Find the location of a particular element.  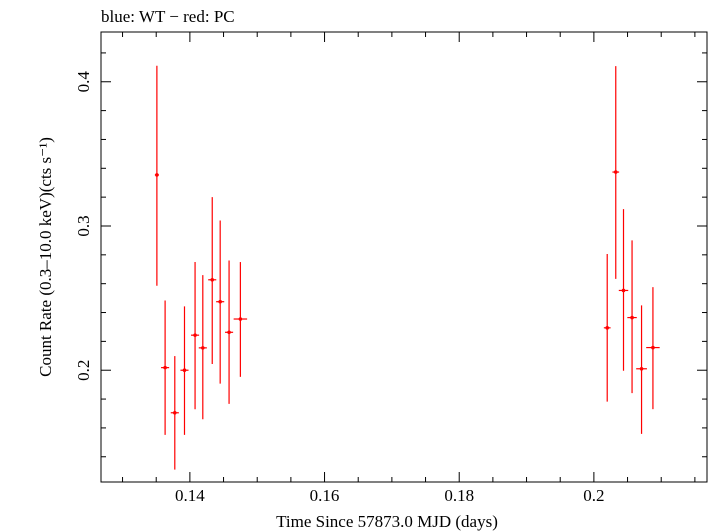

x-axis-label: Time Since 57873.0 MJD (days) is located at coordinates (387, 521).